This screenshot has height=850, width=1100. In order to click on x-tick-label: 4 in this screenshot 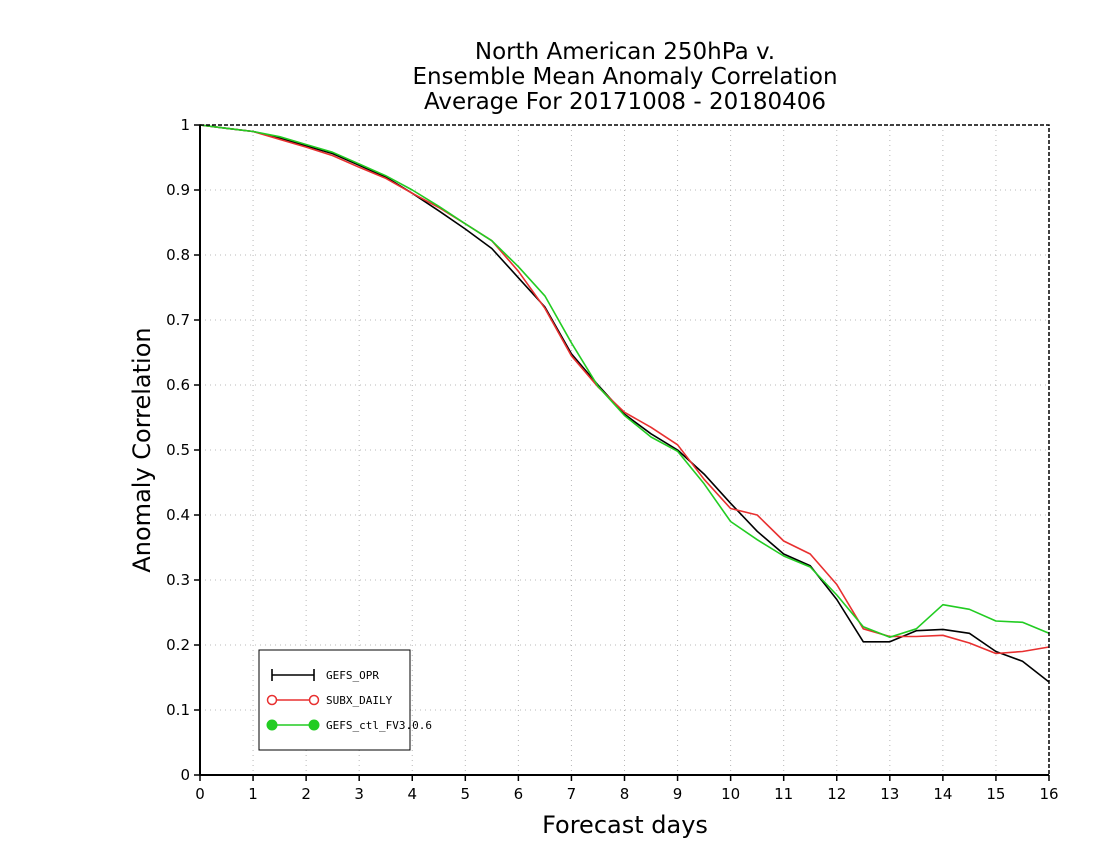, I will do `click(412, 794)`.